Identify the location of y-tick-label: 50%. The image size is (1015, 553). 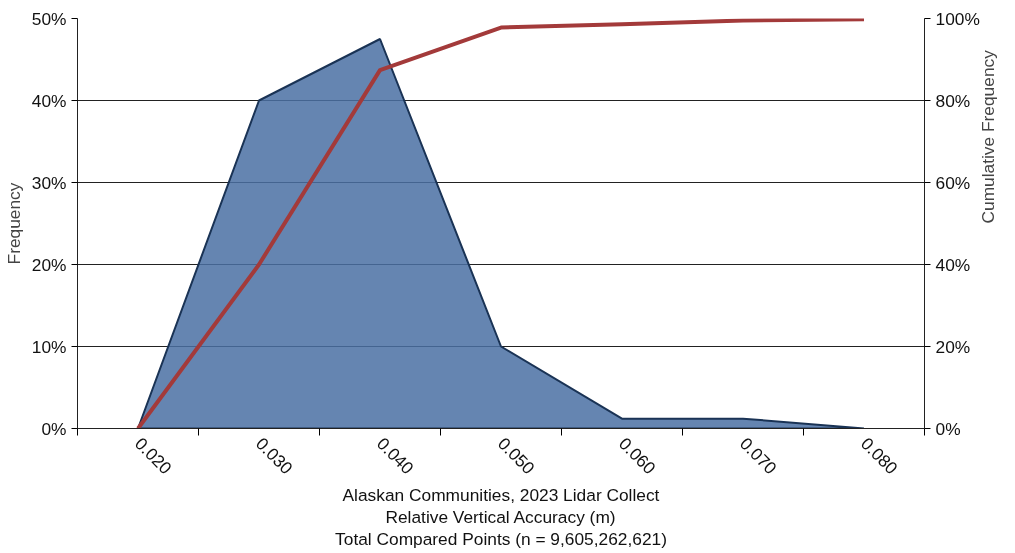
(49, 18).